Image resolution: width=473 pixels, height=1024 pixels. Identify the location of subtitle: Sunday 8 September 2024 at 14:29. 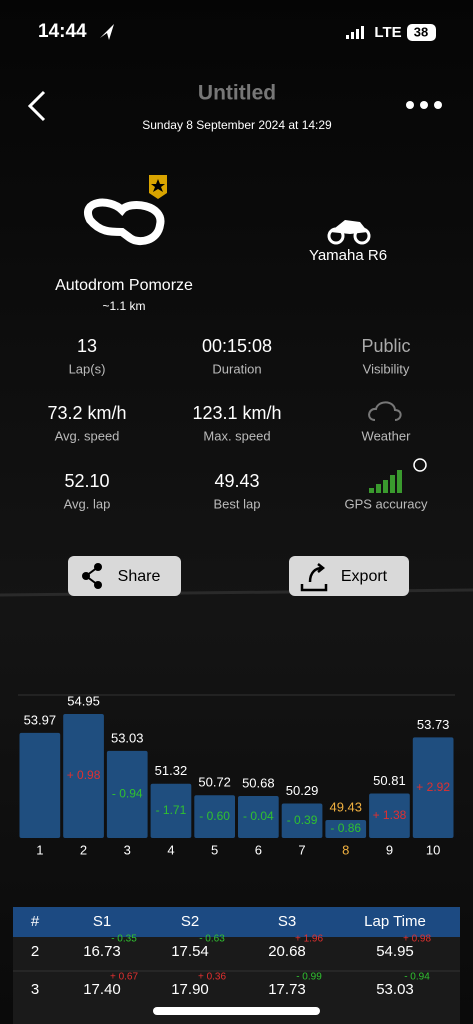
(237, 125).